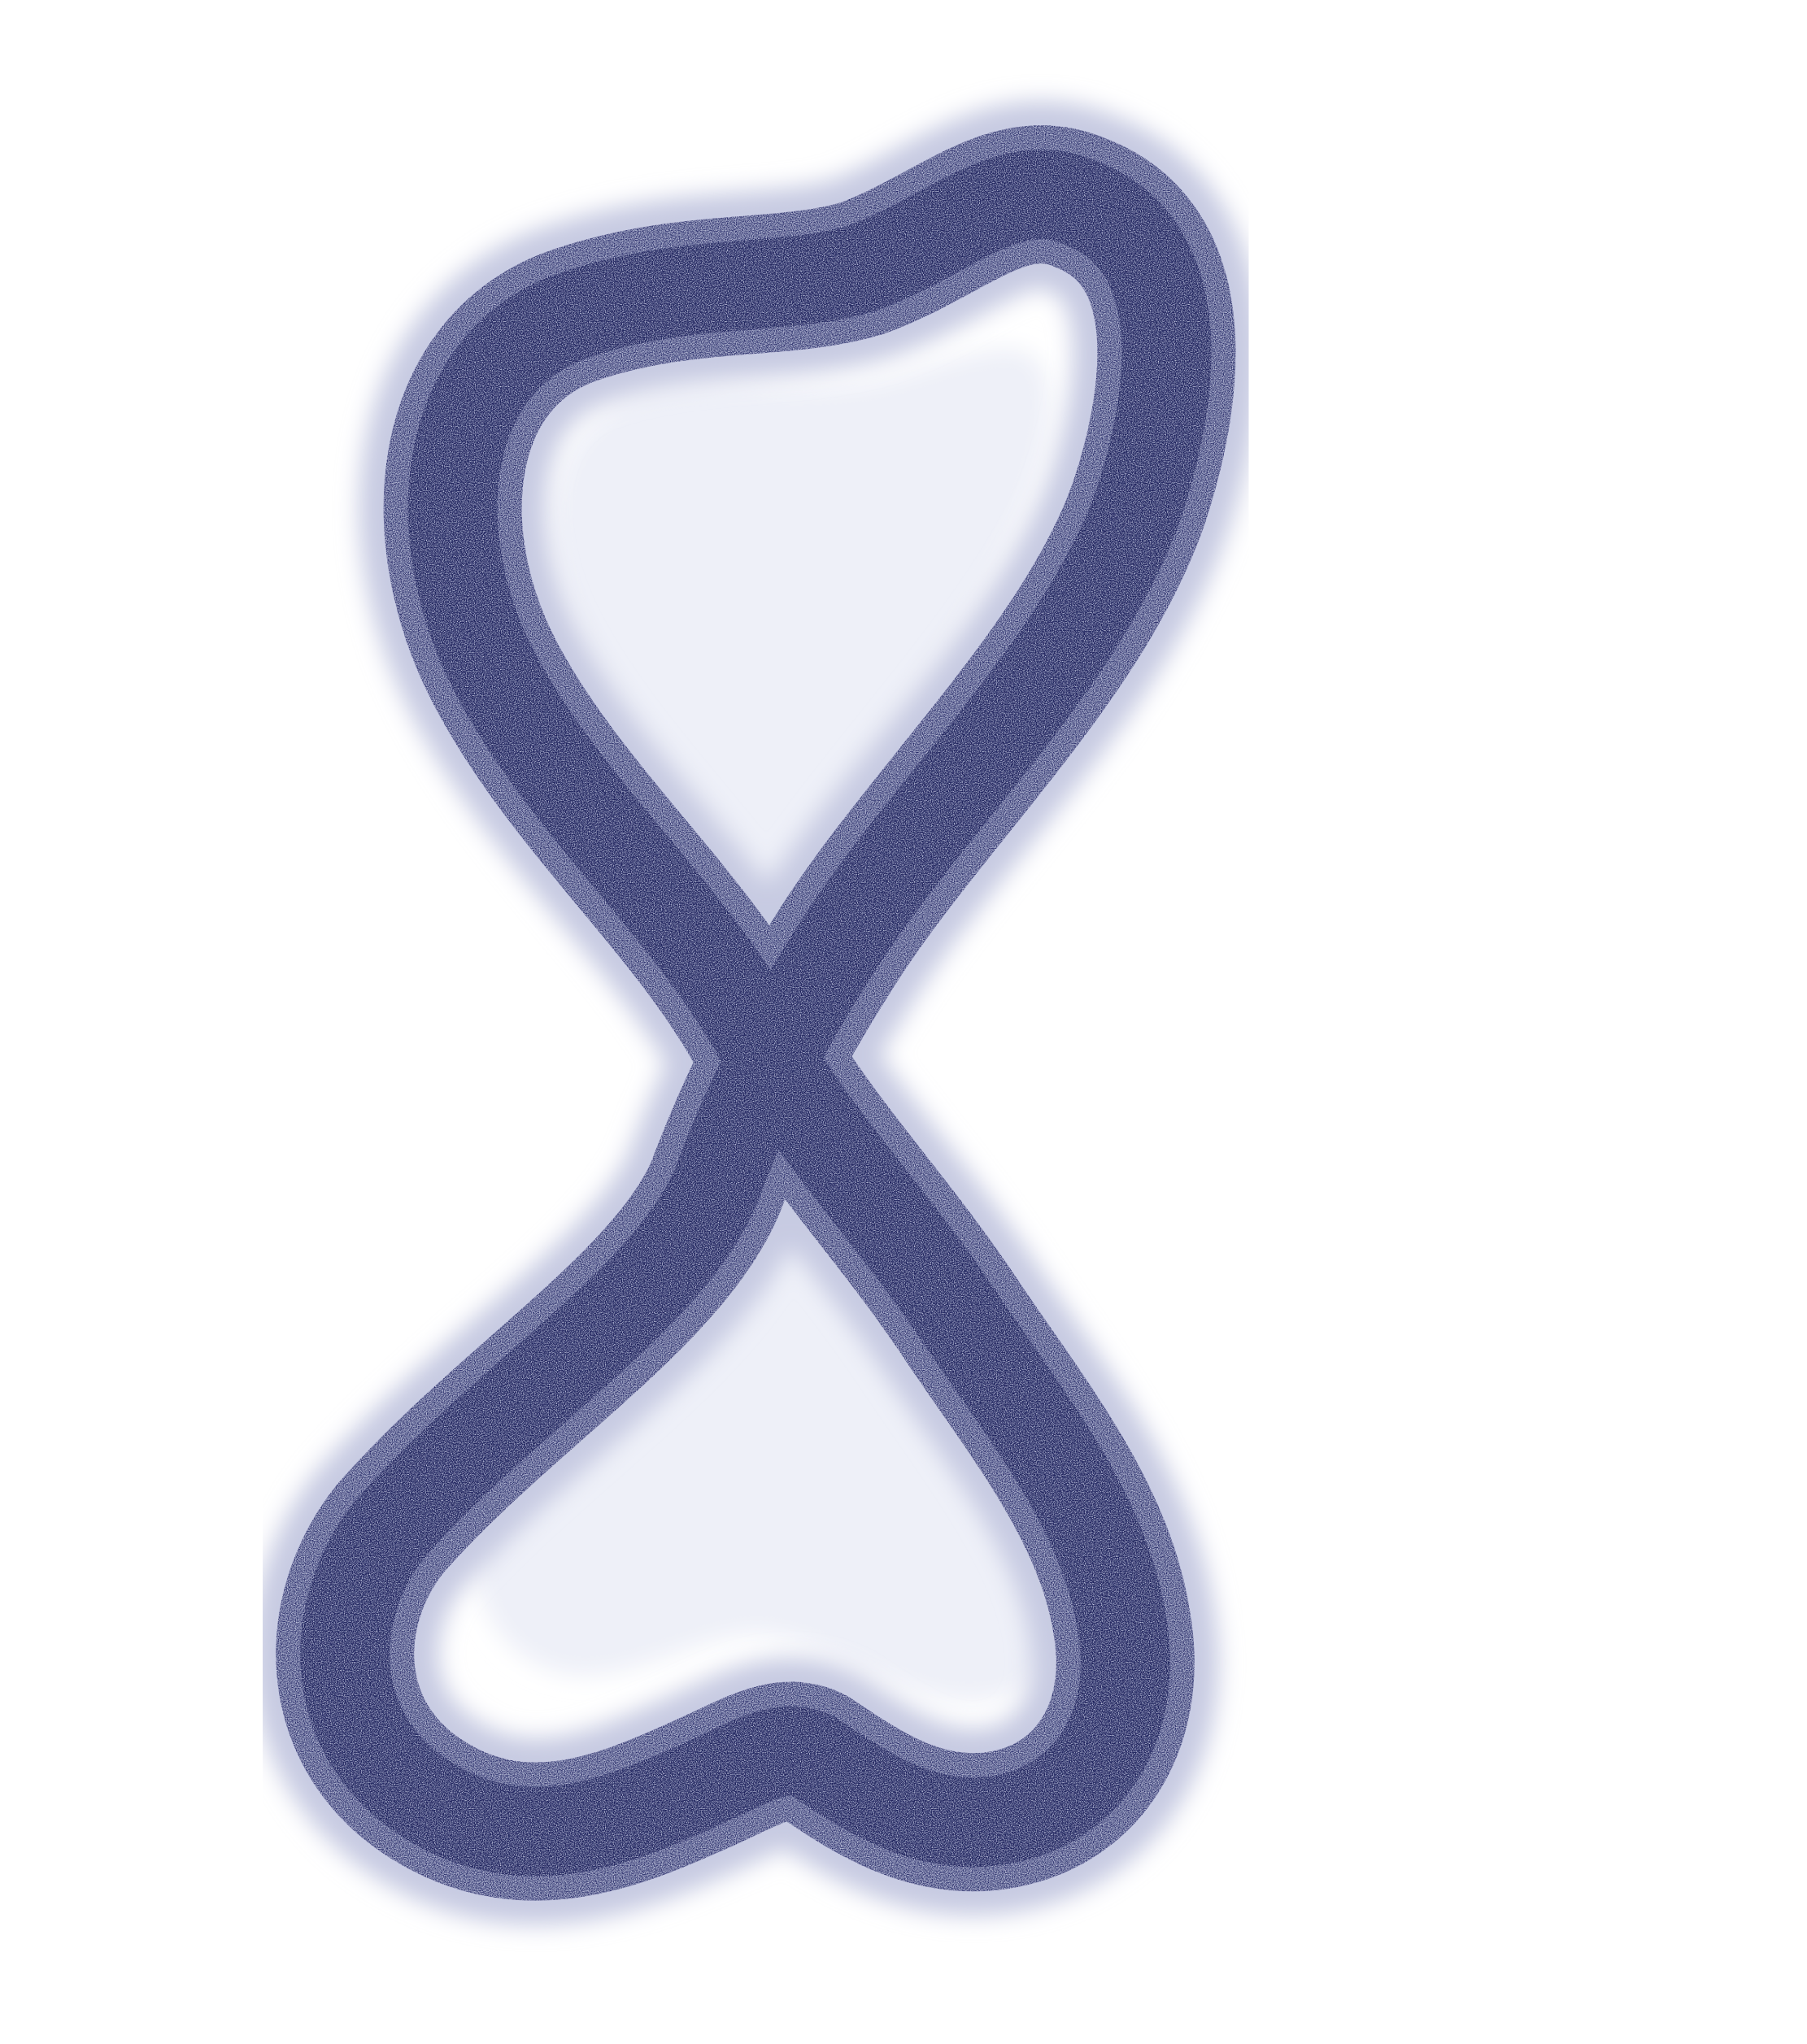 This screenshot has width=1807, height=2044. Describe the element at coordinates (770, 1428) in the screenshot. I see `lower-lobe-fill` at that location.